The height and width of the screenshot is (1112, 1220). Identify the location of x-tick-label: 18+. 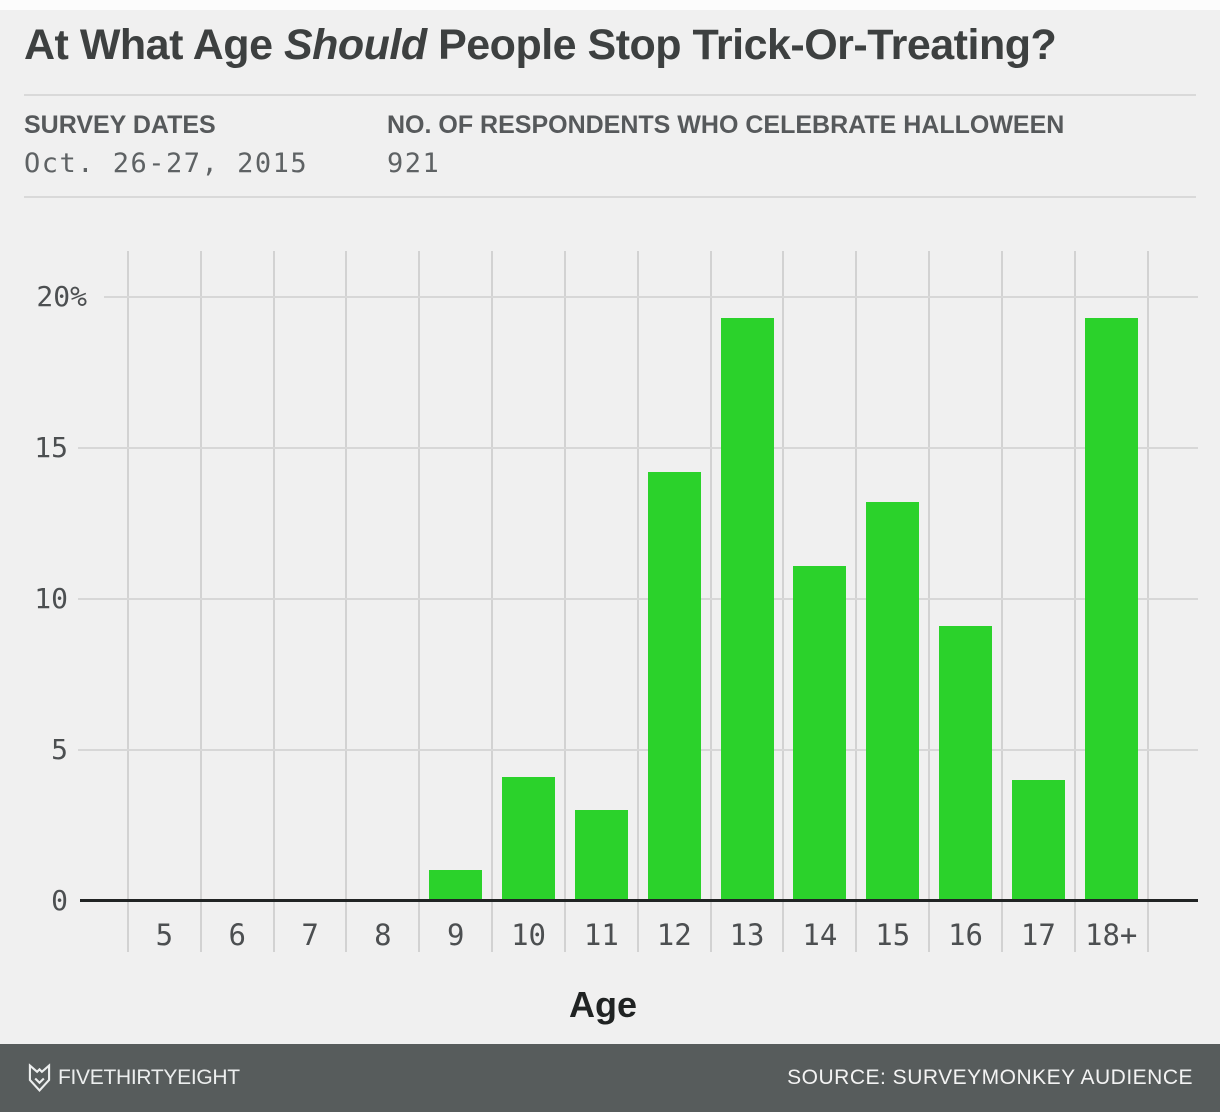
(1111, 935).